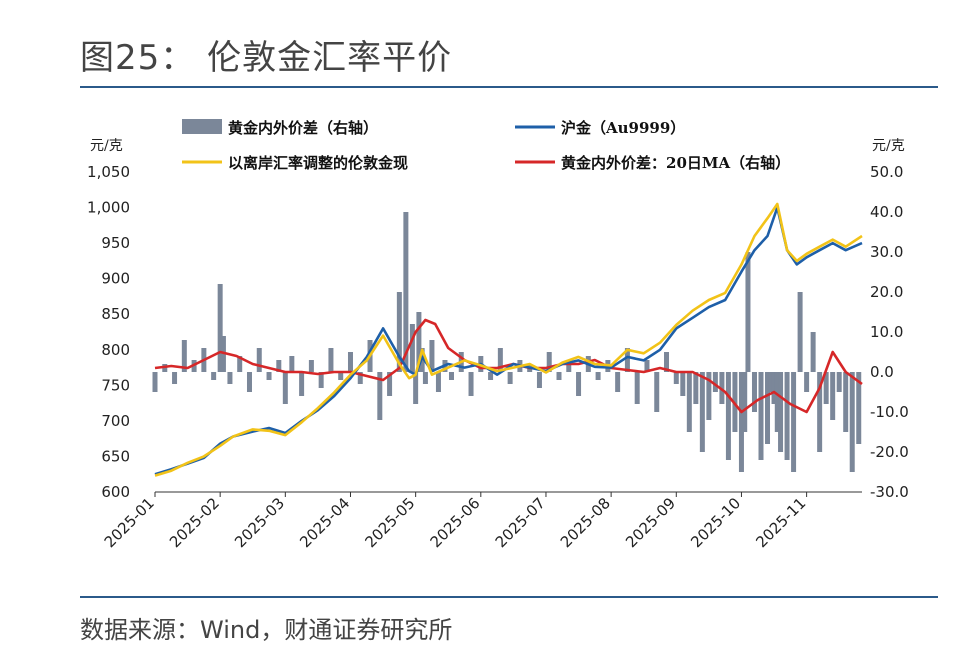 The height and width of the screenshot is (654, 960). What do you see at coordinates (889, 412) in the screenshot?
I see `right-tick-label: -10.0` at bounding box center [889, 412].